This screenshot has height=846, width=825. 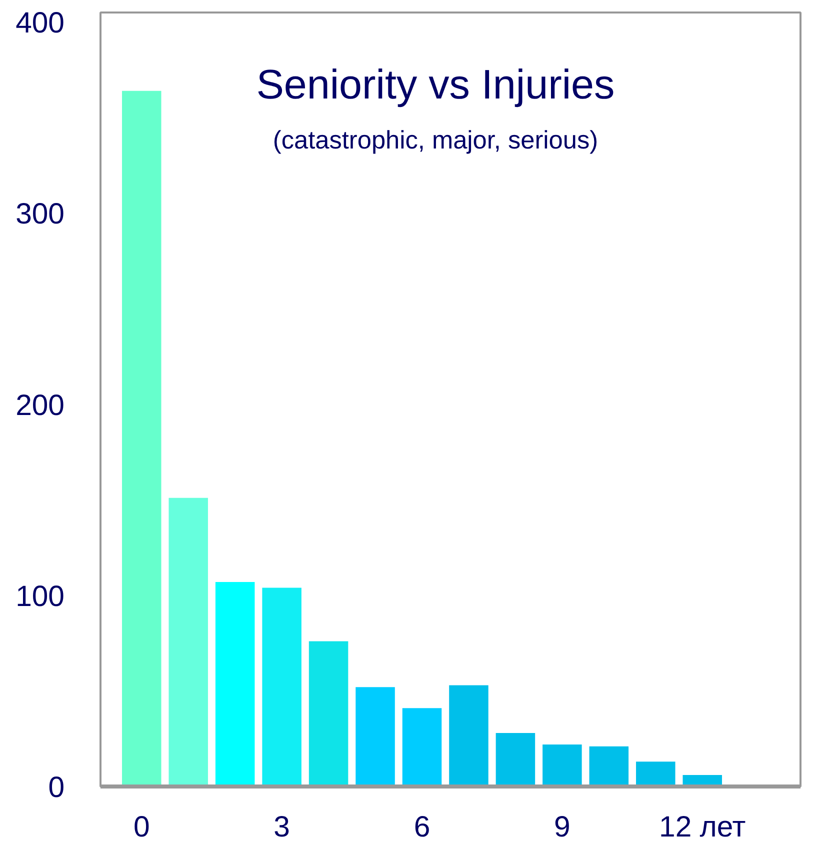 I want to click on x-tick-label: 0, so click(x=141, y=827).